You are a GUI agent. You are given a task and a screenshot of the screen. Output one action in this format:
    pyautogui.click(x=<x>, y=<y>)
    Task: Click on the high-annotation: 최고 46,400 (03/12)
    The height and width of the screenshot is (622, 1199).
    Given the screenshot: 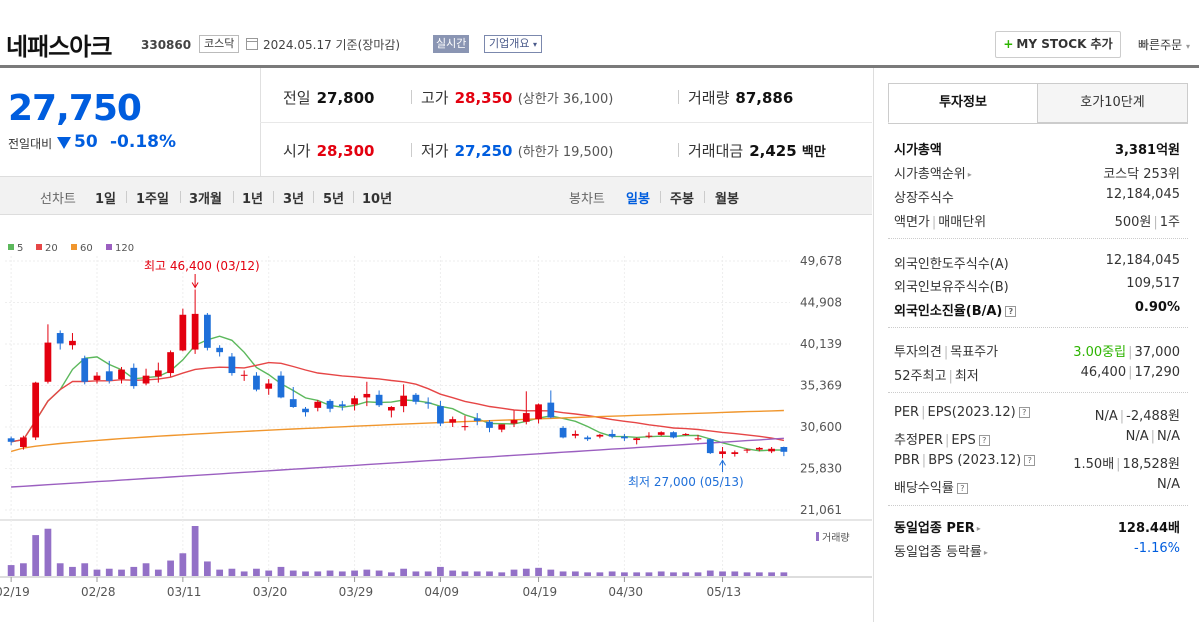 What is the action you would take?
    pyautogui.click(x=202, y=266)
    